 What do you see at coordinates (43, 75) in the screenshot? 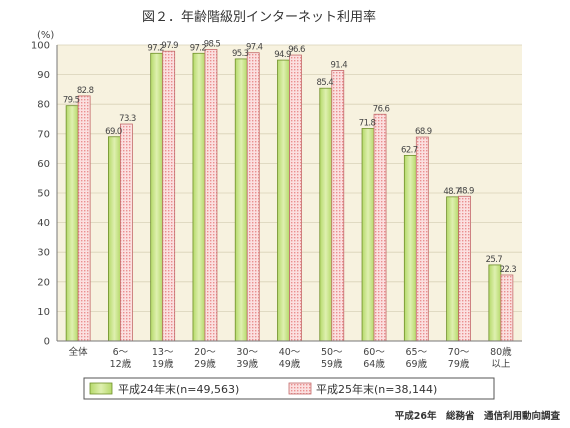
I see `y-tick-label: 90` at bounding box center [43, 75].